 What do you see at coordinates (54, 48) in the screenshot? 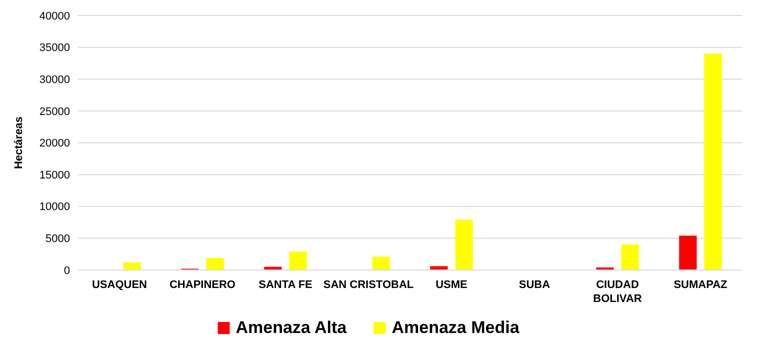
I see `y-tick-label: 35000` at bounding box center [54, 48].